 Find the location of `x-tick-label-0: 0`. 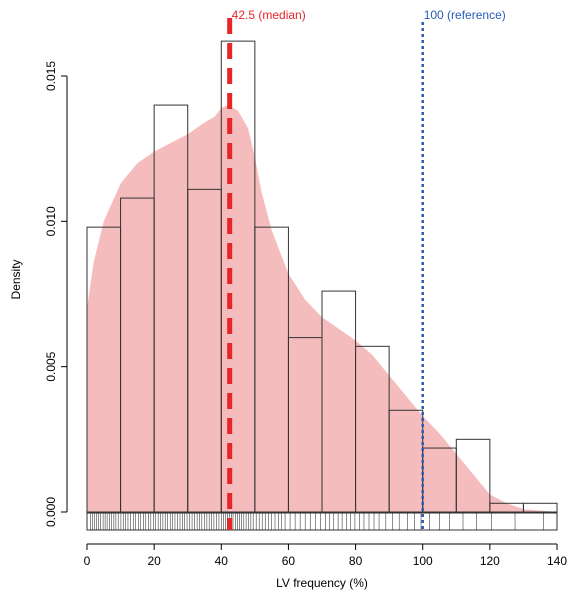

x-tick-label-0: 0 is located at coordinates (87, 561).